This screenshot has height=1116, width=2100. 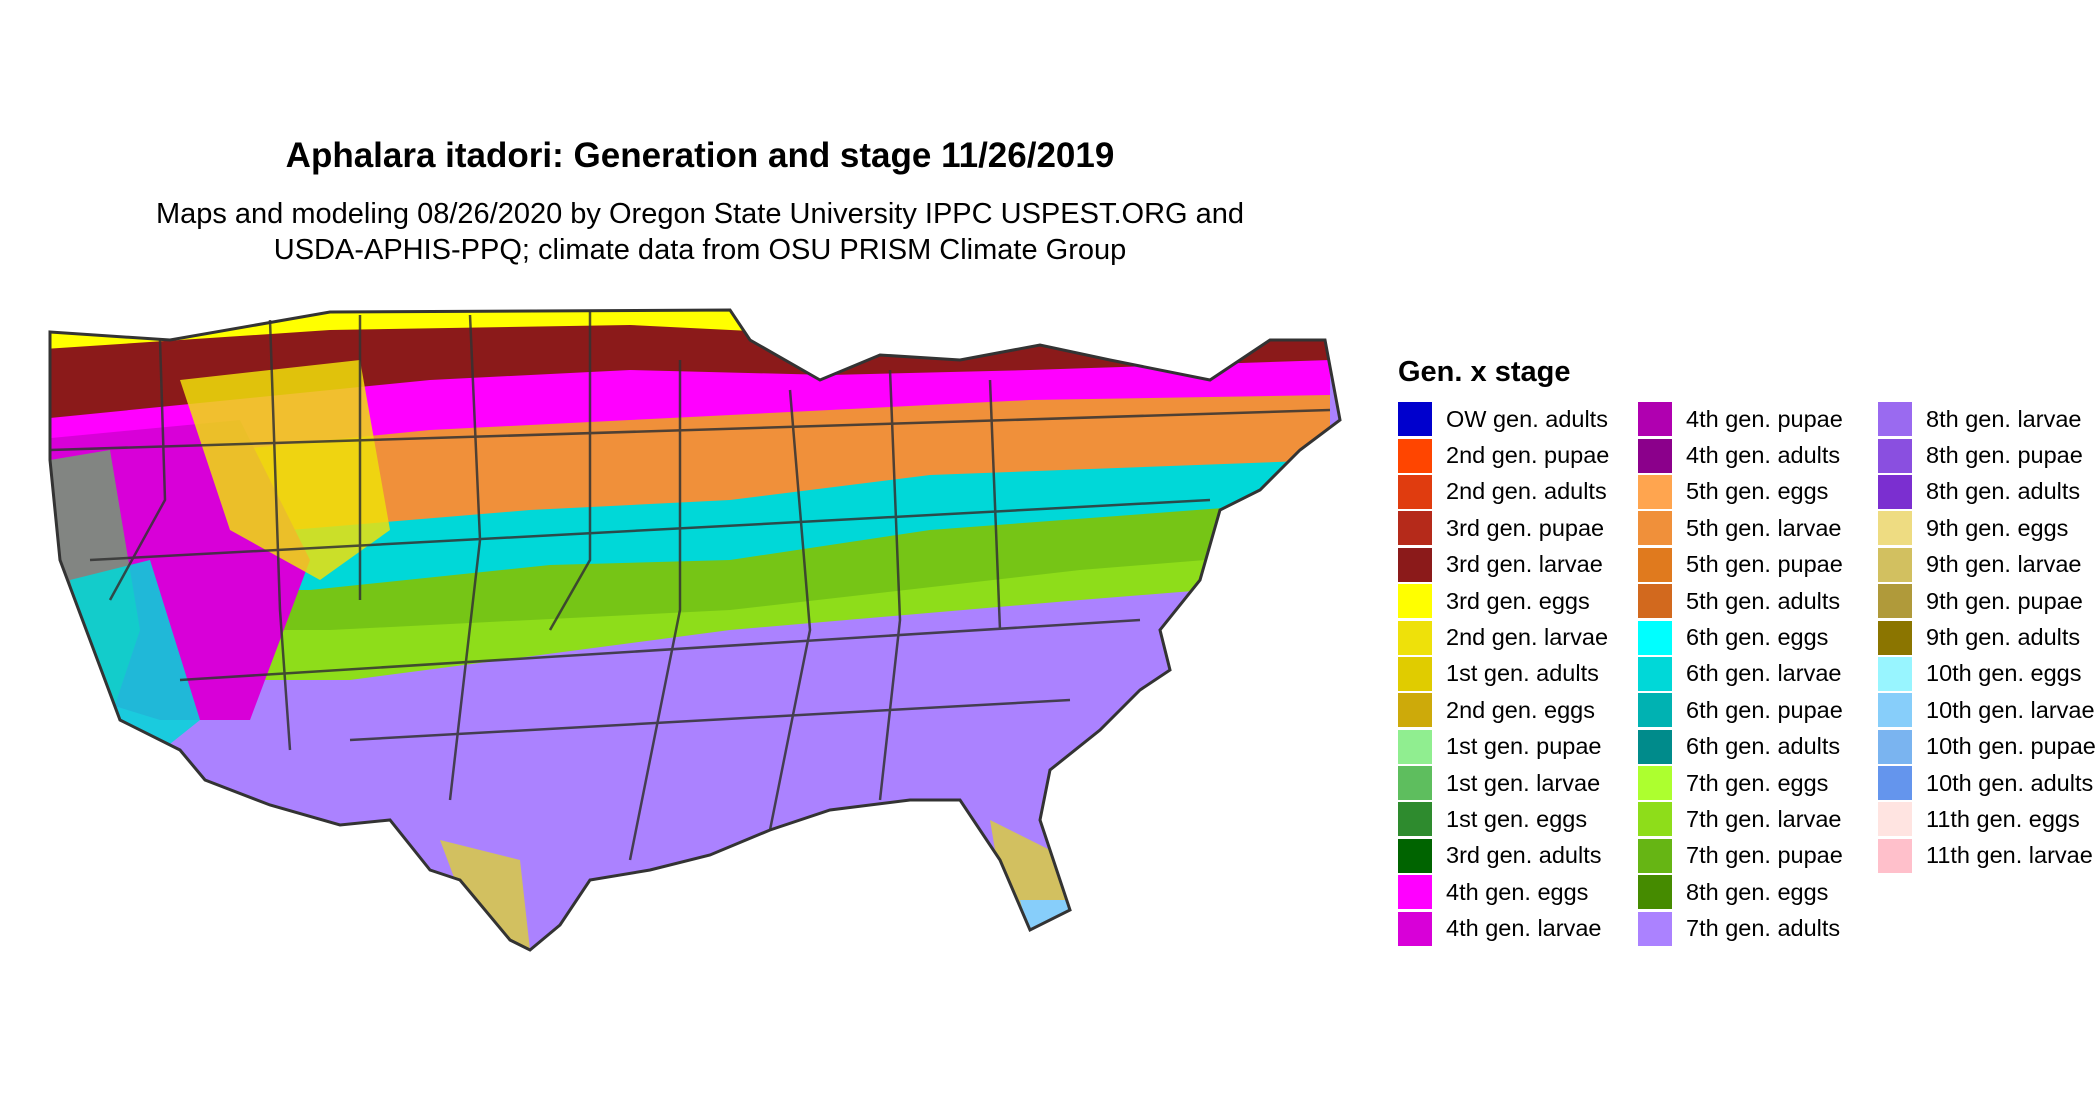 I want to click on legend-label: 2nd gen. adults, so click(x=1526, y=491).